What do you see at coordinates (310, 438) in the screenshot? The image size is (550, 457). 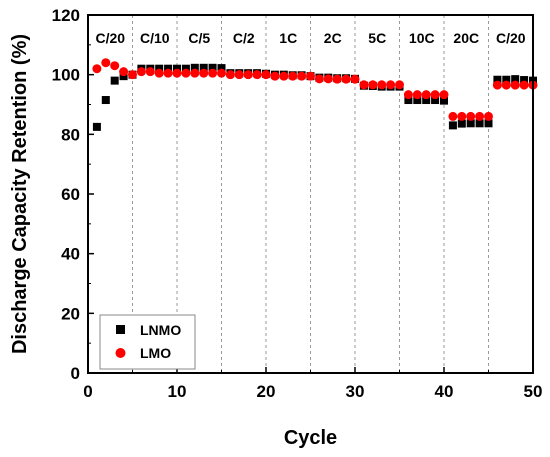 I see `x-axis-title: Cycle` at bounding box center [310, 438].